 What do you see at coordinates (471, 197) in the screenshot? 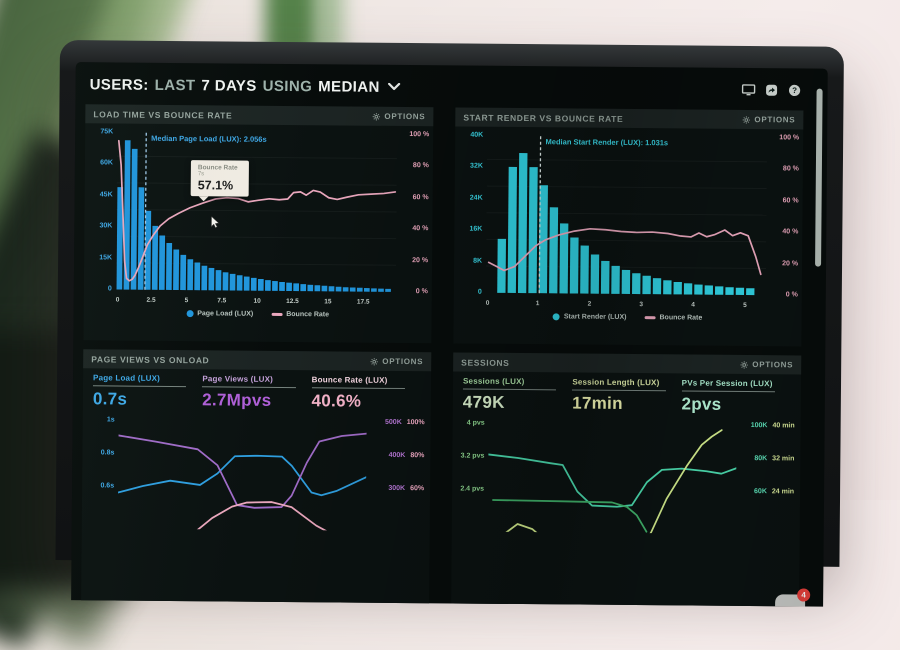
I see `y-tick-label: 24K` at bounding box center [471, 197].